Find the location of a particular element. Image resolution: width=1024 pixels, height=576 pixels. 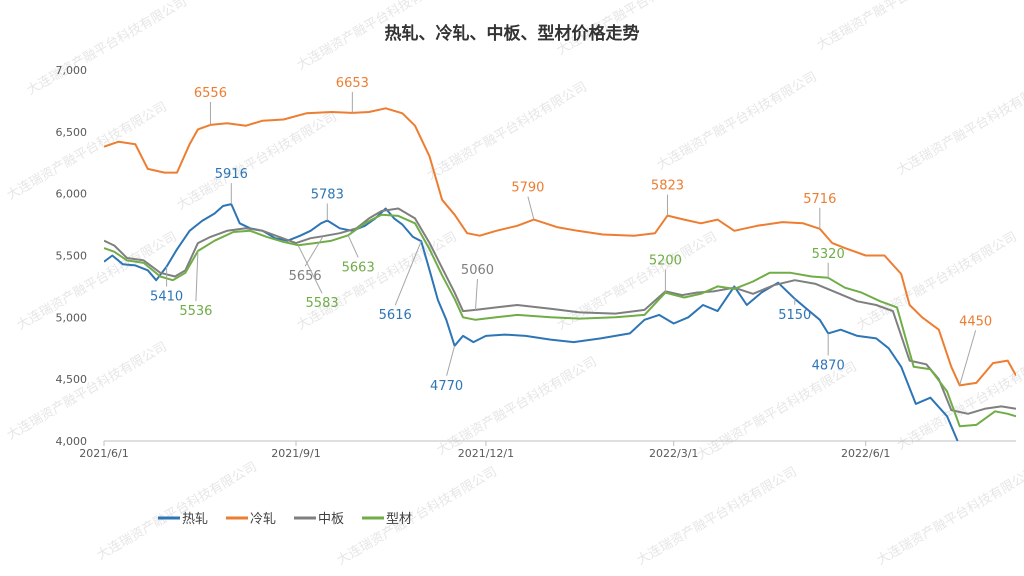

data-label: 6556 is located at coordinates (210, 93).